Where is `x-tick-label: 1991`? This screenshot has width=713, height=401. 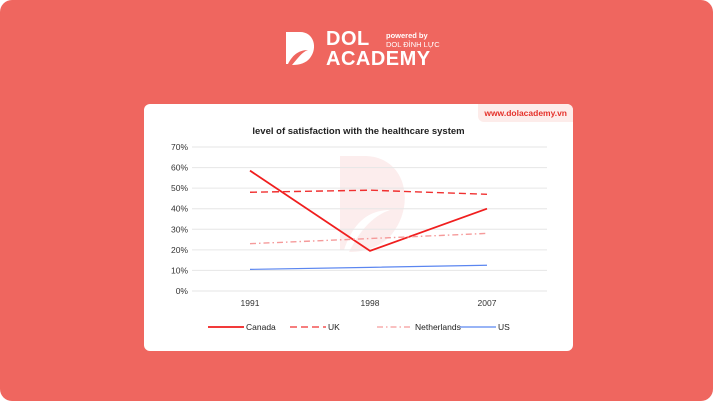
x-tick-label: 1991 is located at coordinates (250, 303).